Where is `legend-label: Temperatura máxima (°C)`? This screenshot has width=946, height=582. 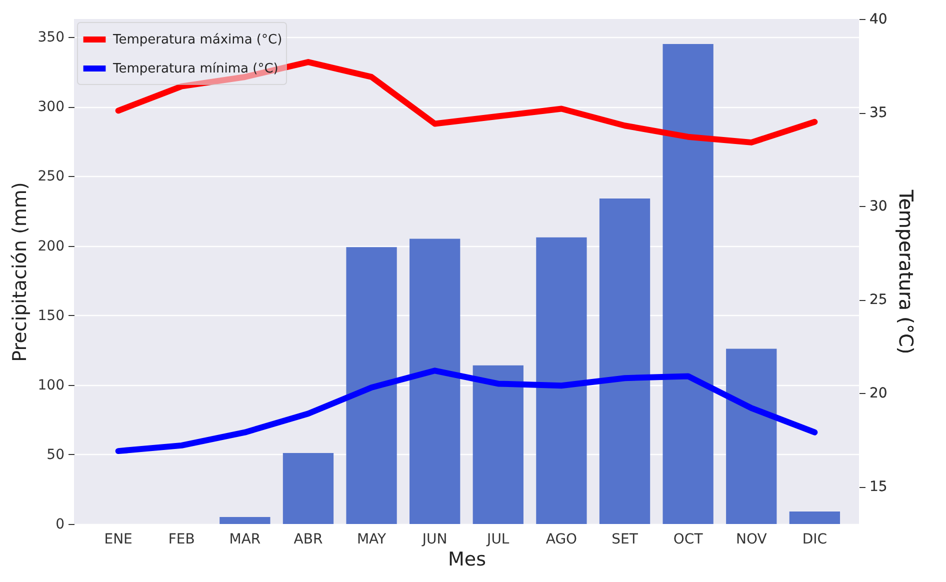 legend-label: Temperatura máxima (°C) is located at coordinates (197, 40).